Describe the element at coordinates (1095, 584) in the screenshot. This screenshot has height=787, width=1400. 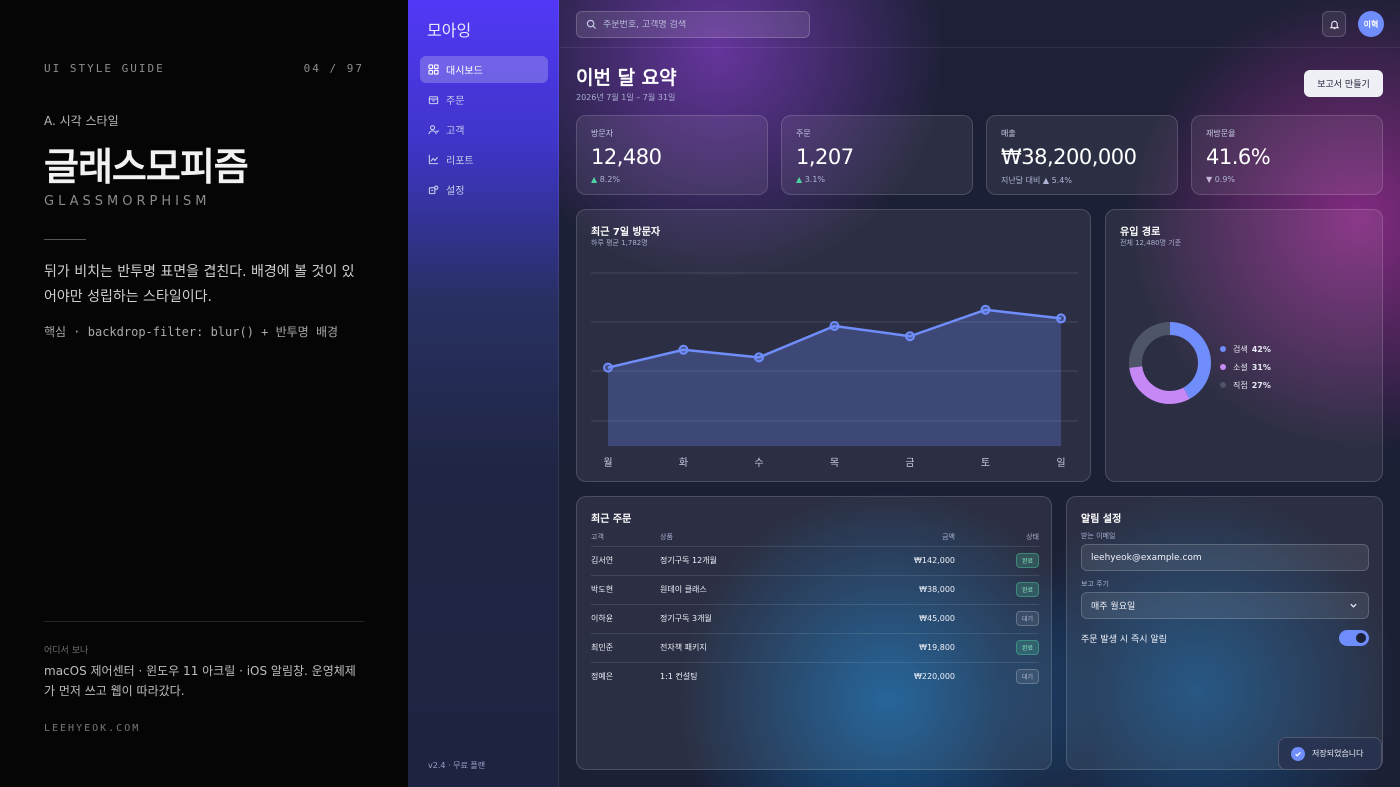
I see `cycle-label: 보고 주기` at that location.